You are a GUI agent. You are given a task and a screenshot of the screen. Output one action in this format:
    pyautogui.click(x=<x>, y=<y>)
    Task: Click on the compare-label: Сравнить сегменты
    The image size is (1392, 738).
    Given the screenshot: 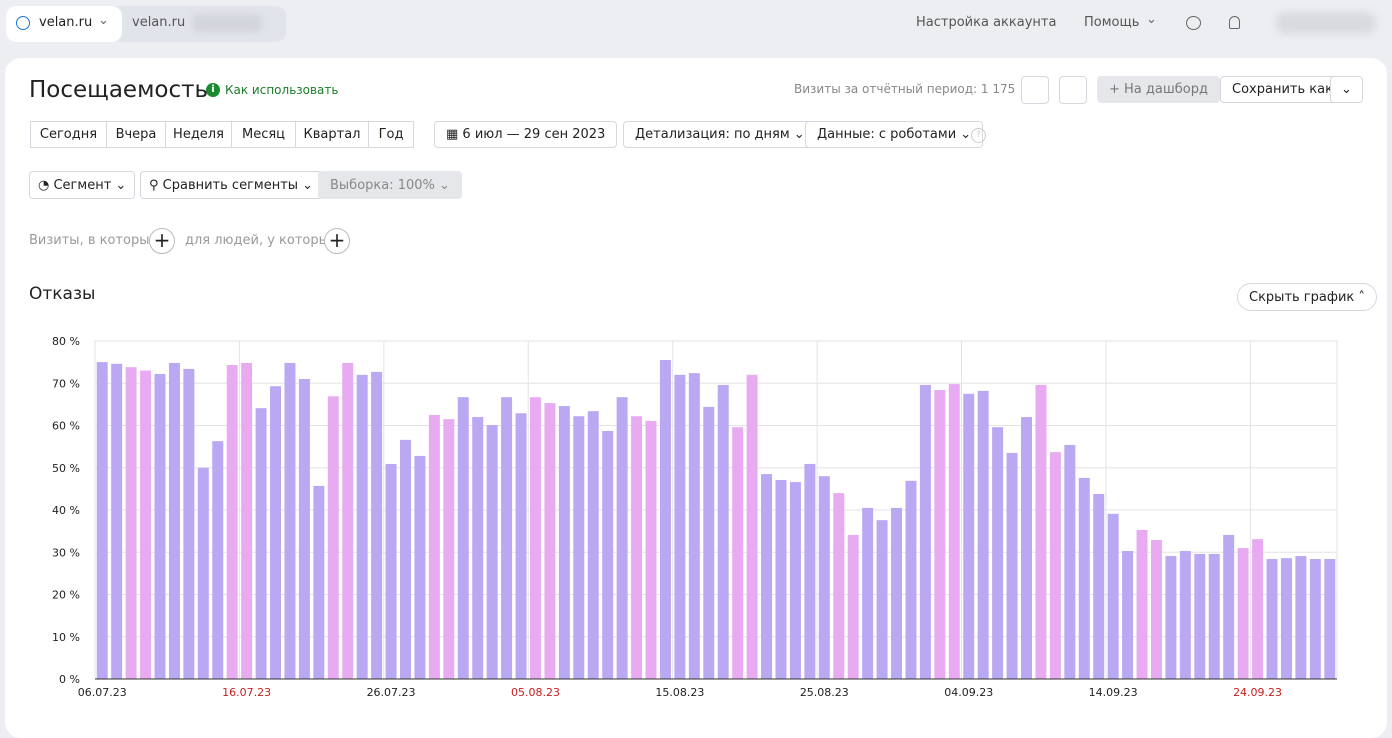 What is the action you would take?
    pyautogui.click(x=230, y=185)
    